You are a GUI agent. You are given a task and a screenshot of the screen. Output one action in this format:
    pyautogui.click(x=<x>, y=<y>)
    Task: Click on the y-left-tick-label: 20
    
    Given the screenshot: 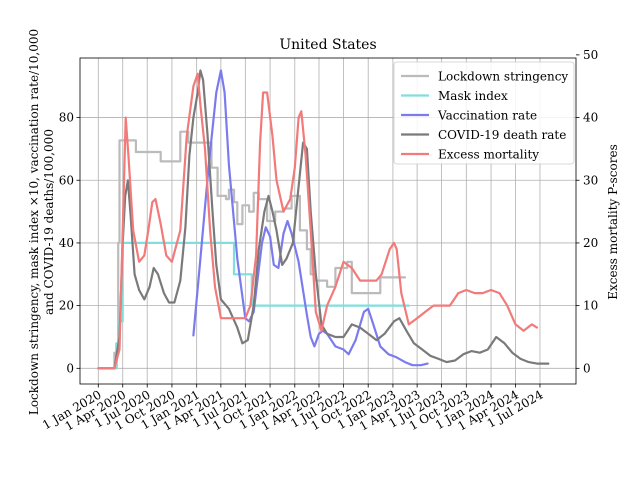 What is the action you would take?
    pyautogui.click(x=66, y=306)
    